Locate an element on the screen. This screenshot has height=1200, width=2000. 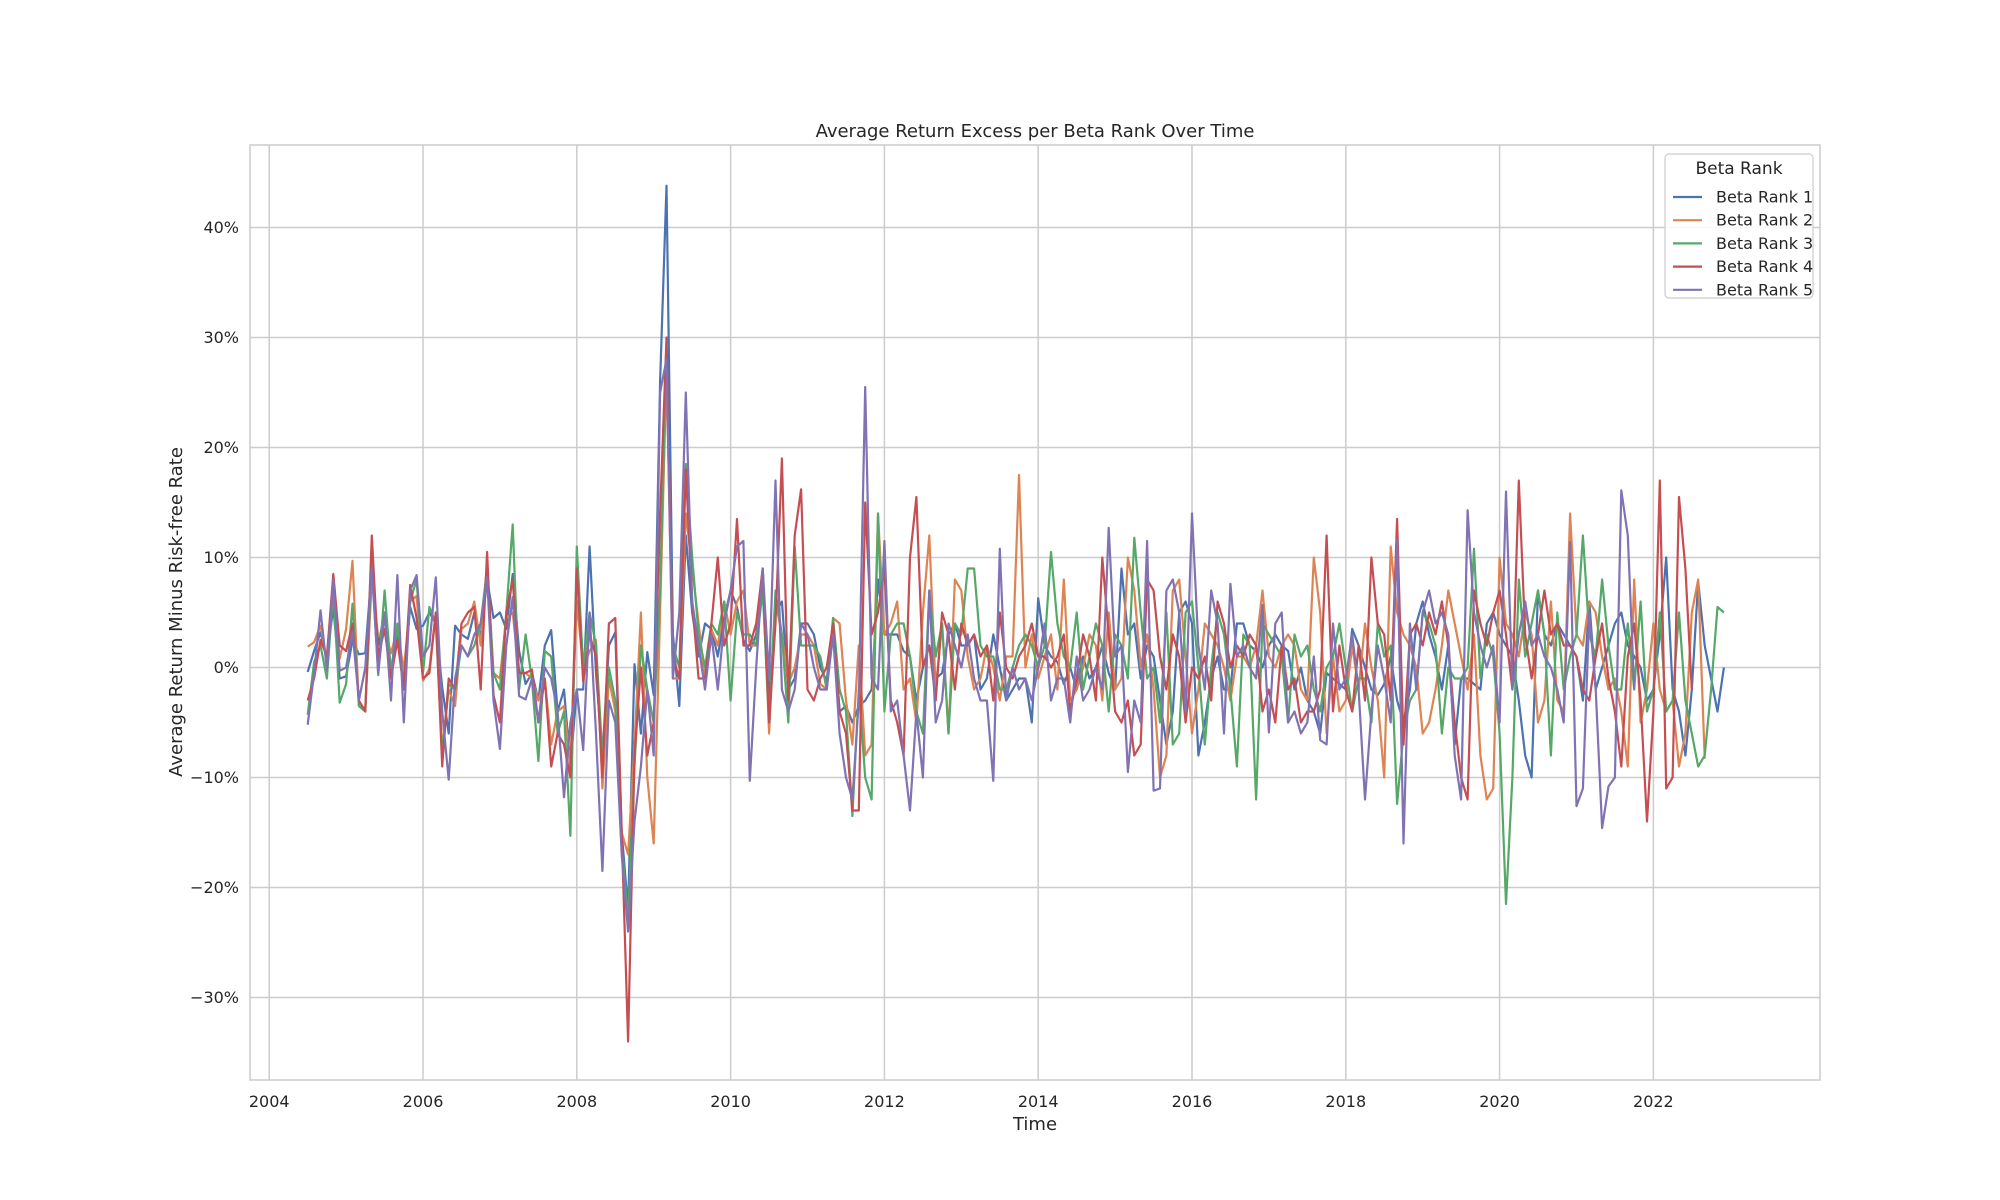
y-tick-label: 30% is located at coordinates (221, 337).